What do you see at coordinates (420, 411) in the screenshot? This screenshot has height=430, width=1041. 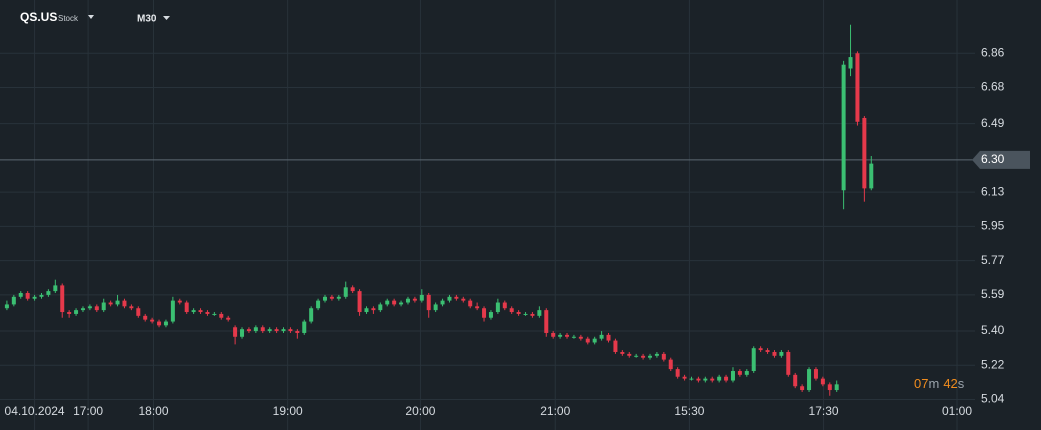 I see `x-tick-label: 20:00` at bounding box center [420, 411].